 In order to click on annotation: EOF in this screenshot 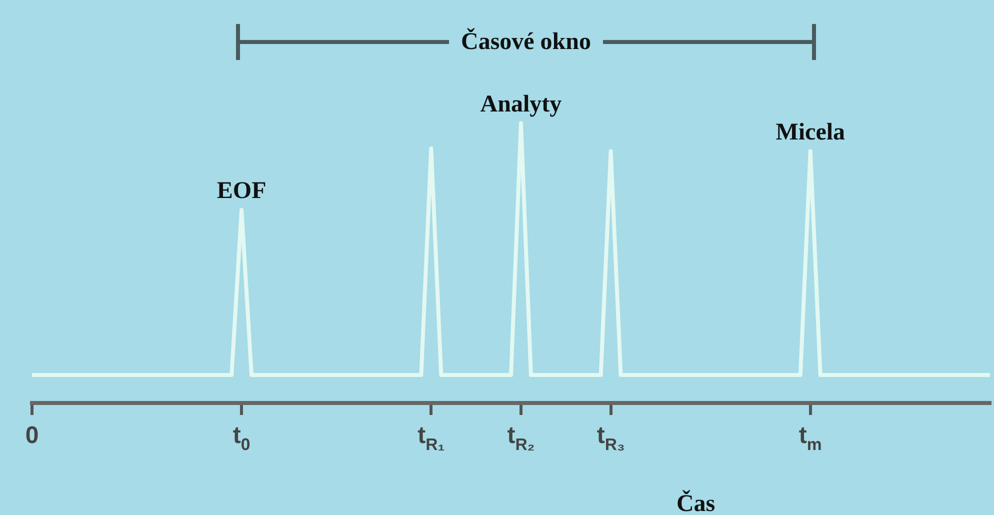, I will do `click(241, 191)`.